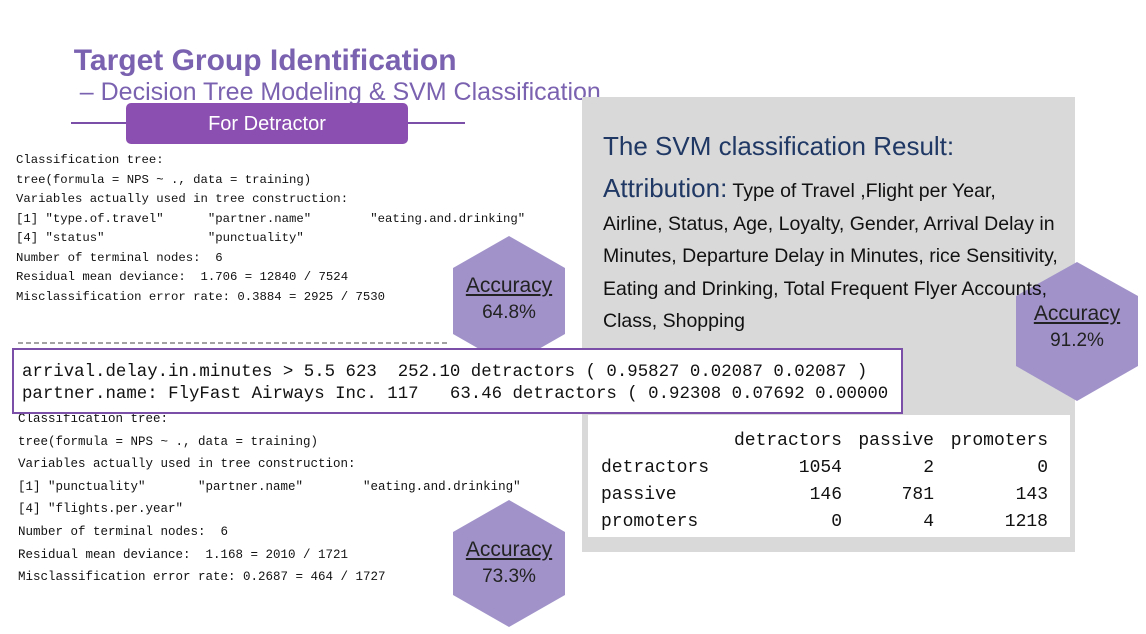 This screenshot has width=1146, height=634. I want to click on detractor-label: For Detractor, so click(267, 124).